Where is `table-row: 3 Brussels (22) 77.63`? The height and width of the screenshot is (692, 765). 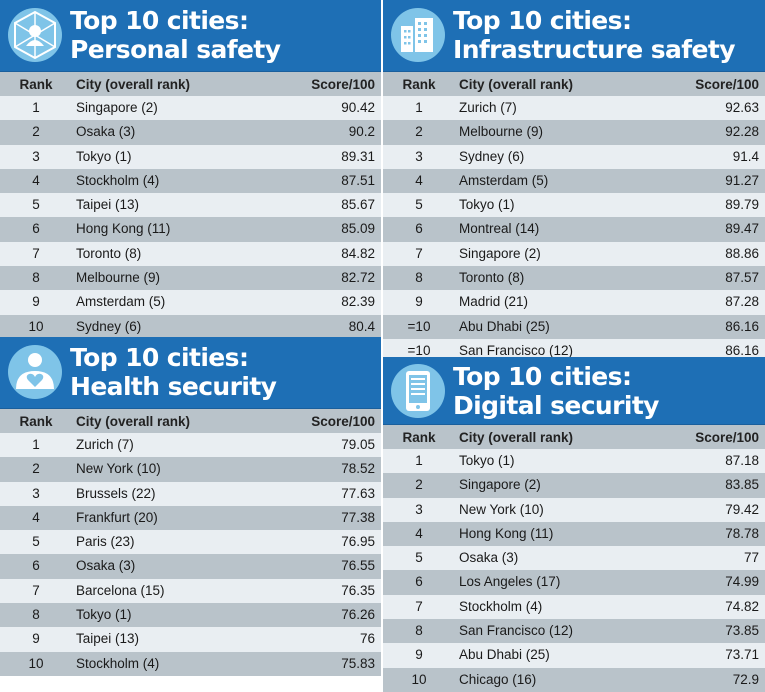
table-row: 3 Brussels (22) 77.63 is located at coordinates (190, 493).